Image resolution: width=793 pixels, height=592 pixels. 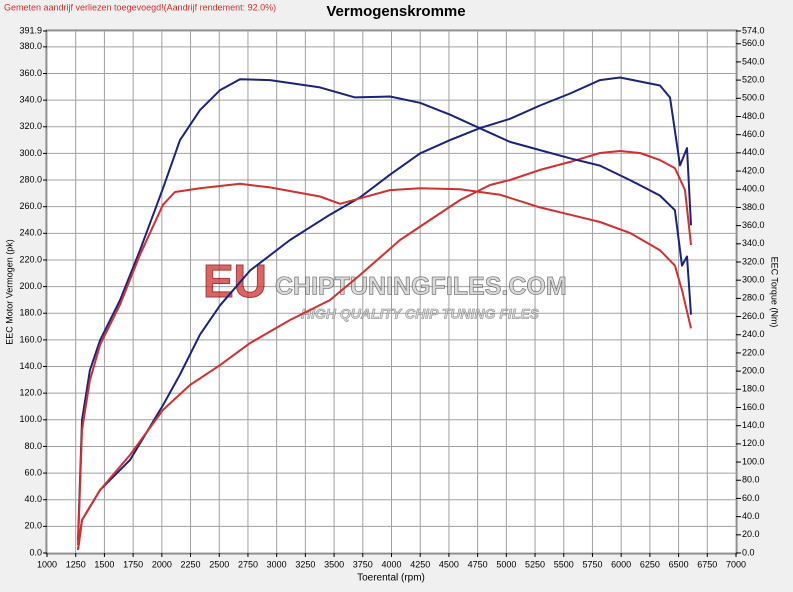 I want to click on y2-tick-label: 140.0, so click(x=753, y=425).